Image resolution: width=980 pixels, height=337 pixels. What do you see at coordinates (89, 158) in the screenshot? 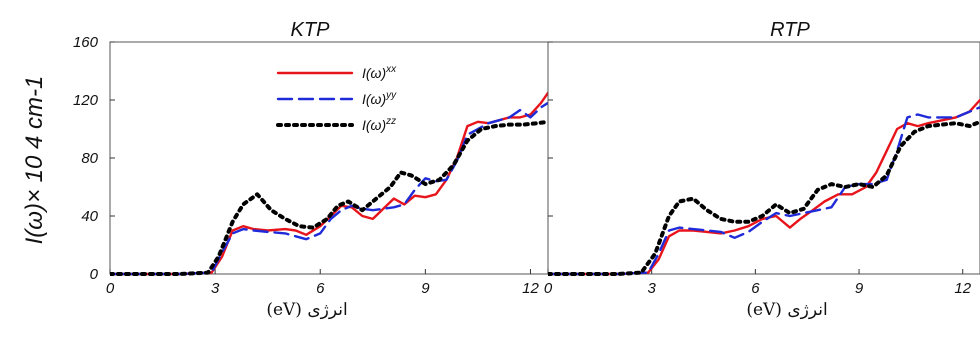
I see `y-tick-label: 80` at bounding box center [89, 158].